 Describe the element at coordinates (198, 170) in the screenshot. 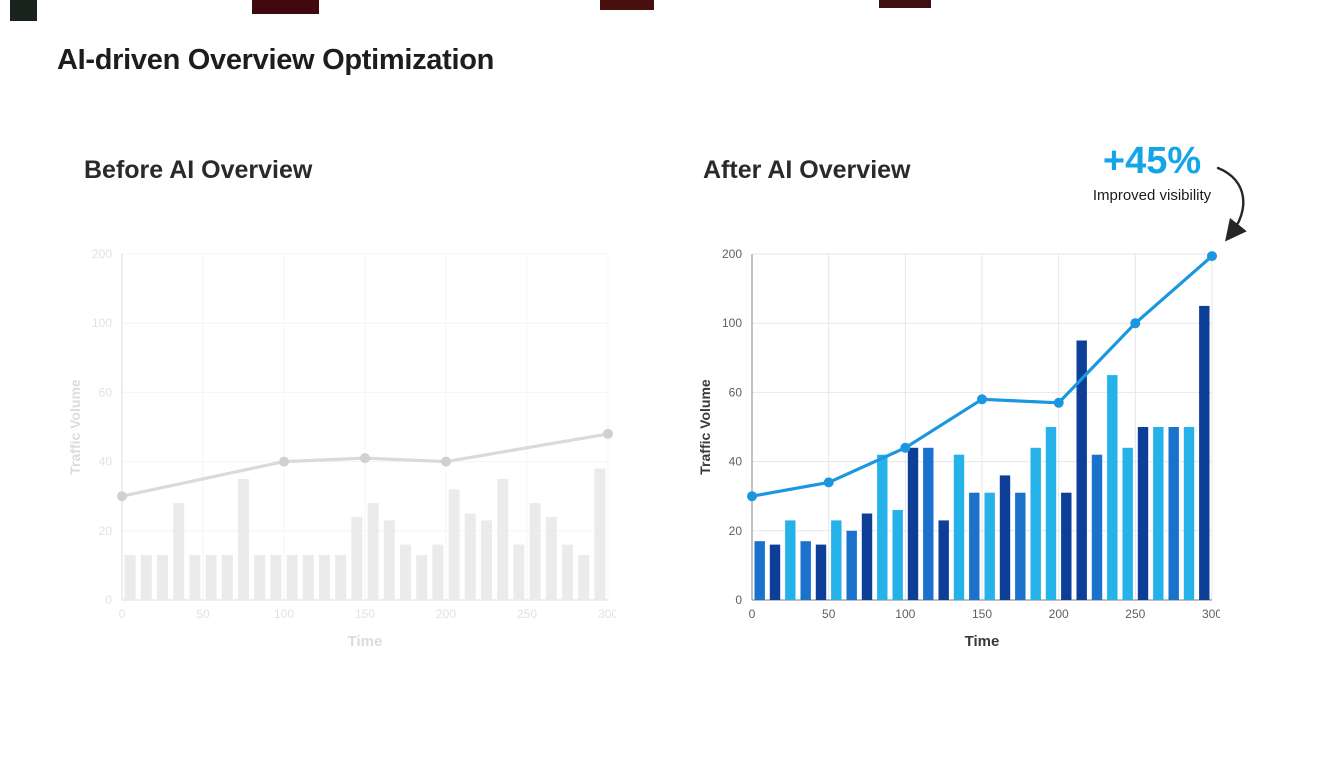

I see `before-chart-heading: Before AI Overview` at that location.